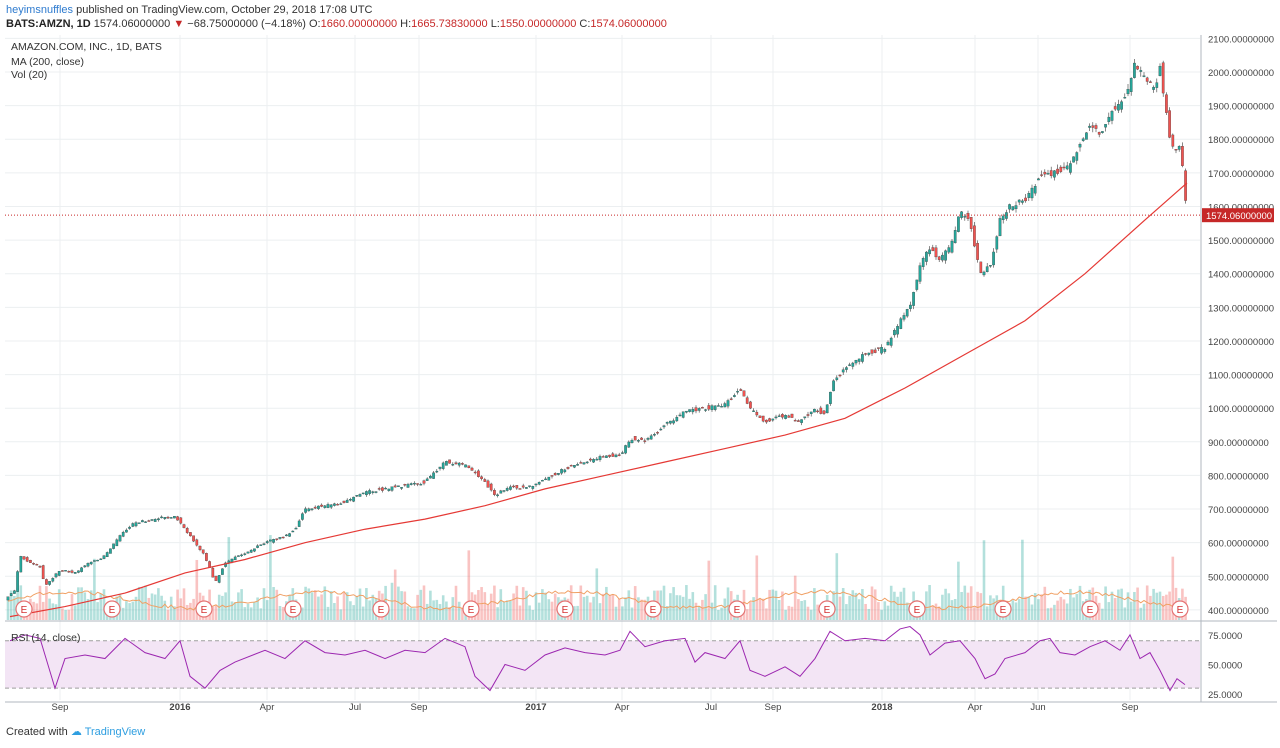  What do you see at coordinates (40, 10) in the screenshot?
I see `author-link: heyimsnuffles` at bounding box center [40, 10].